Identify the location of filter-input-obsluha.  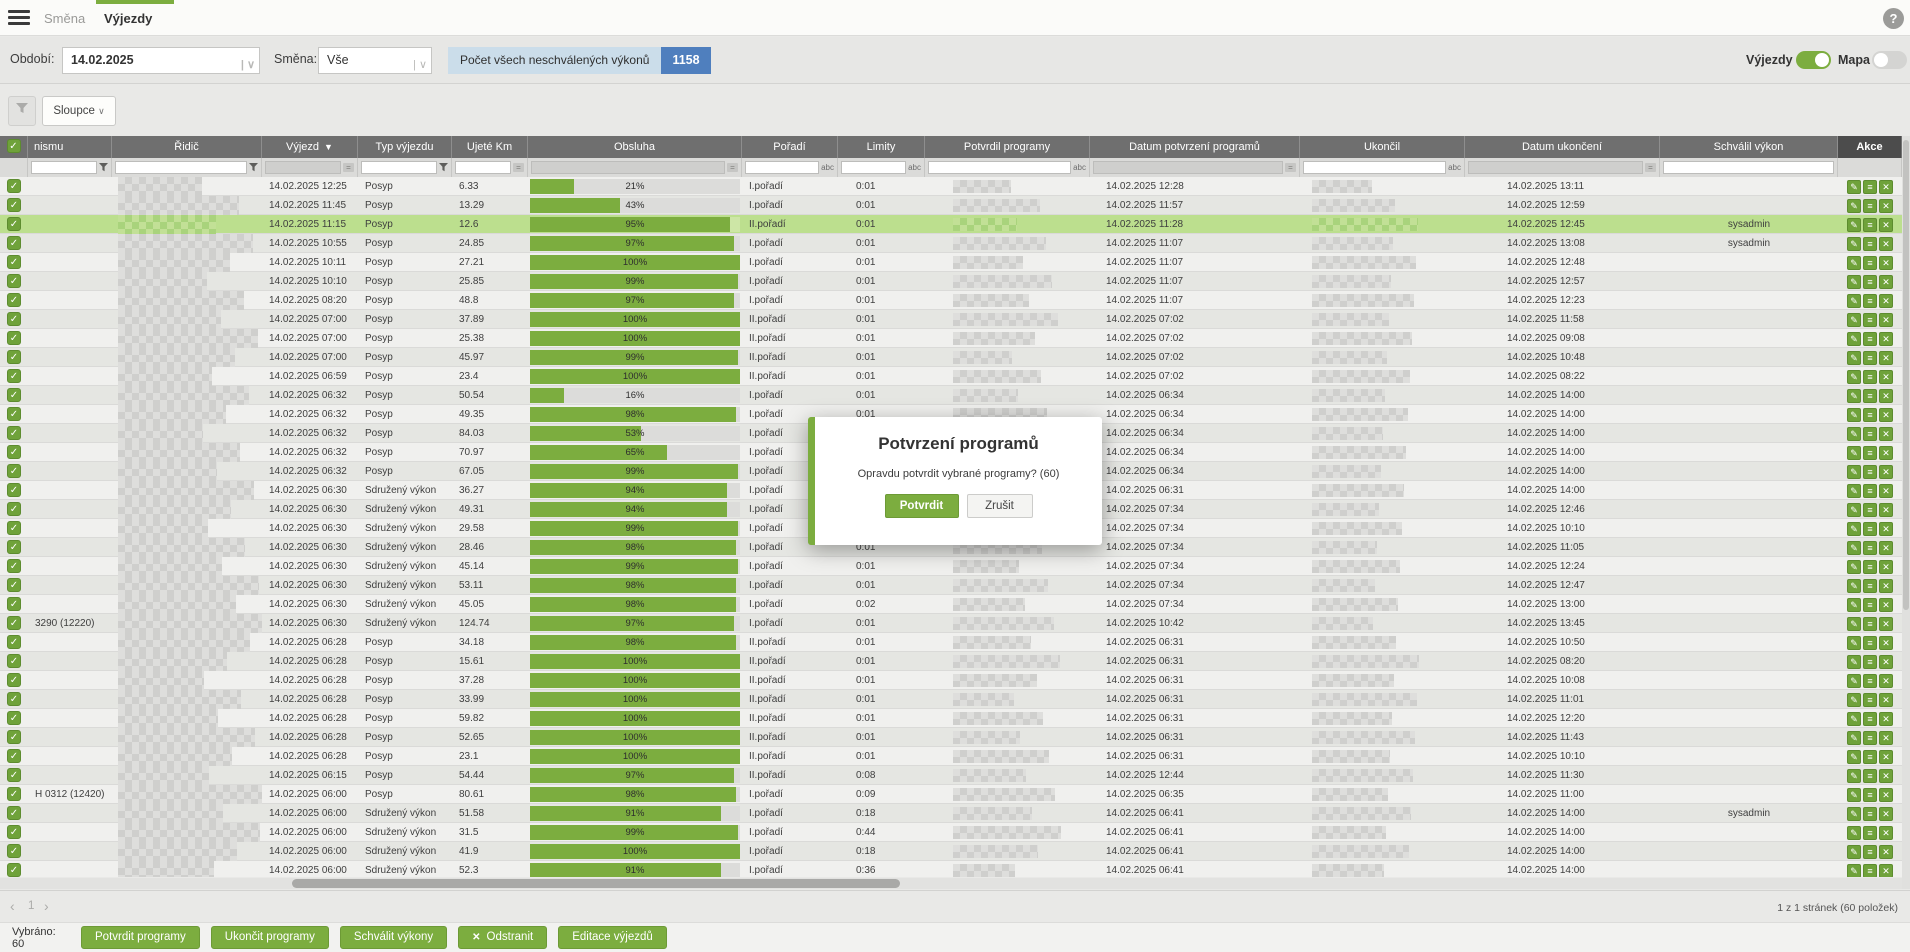
(628, 167).